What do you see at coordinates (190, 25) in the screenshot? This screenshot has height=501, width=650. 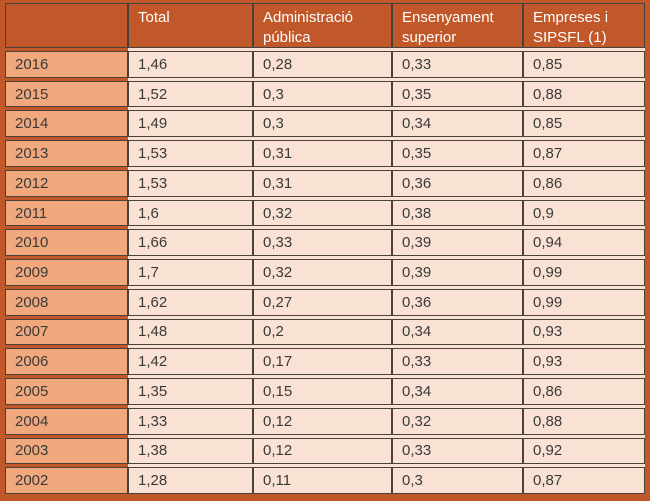 I see `col-header-total: Total` at bounding box center [190, 25].